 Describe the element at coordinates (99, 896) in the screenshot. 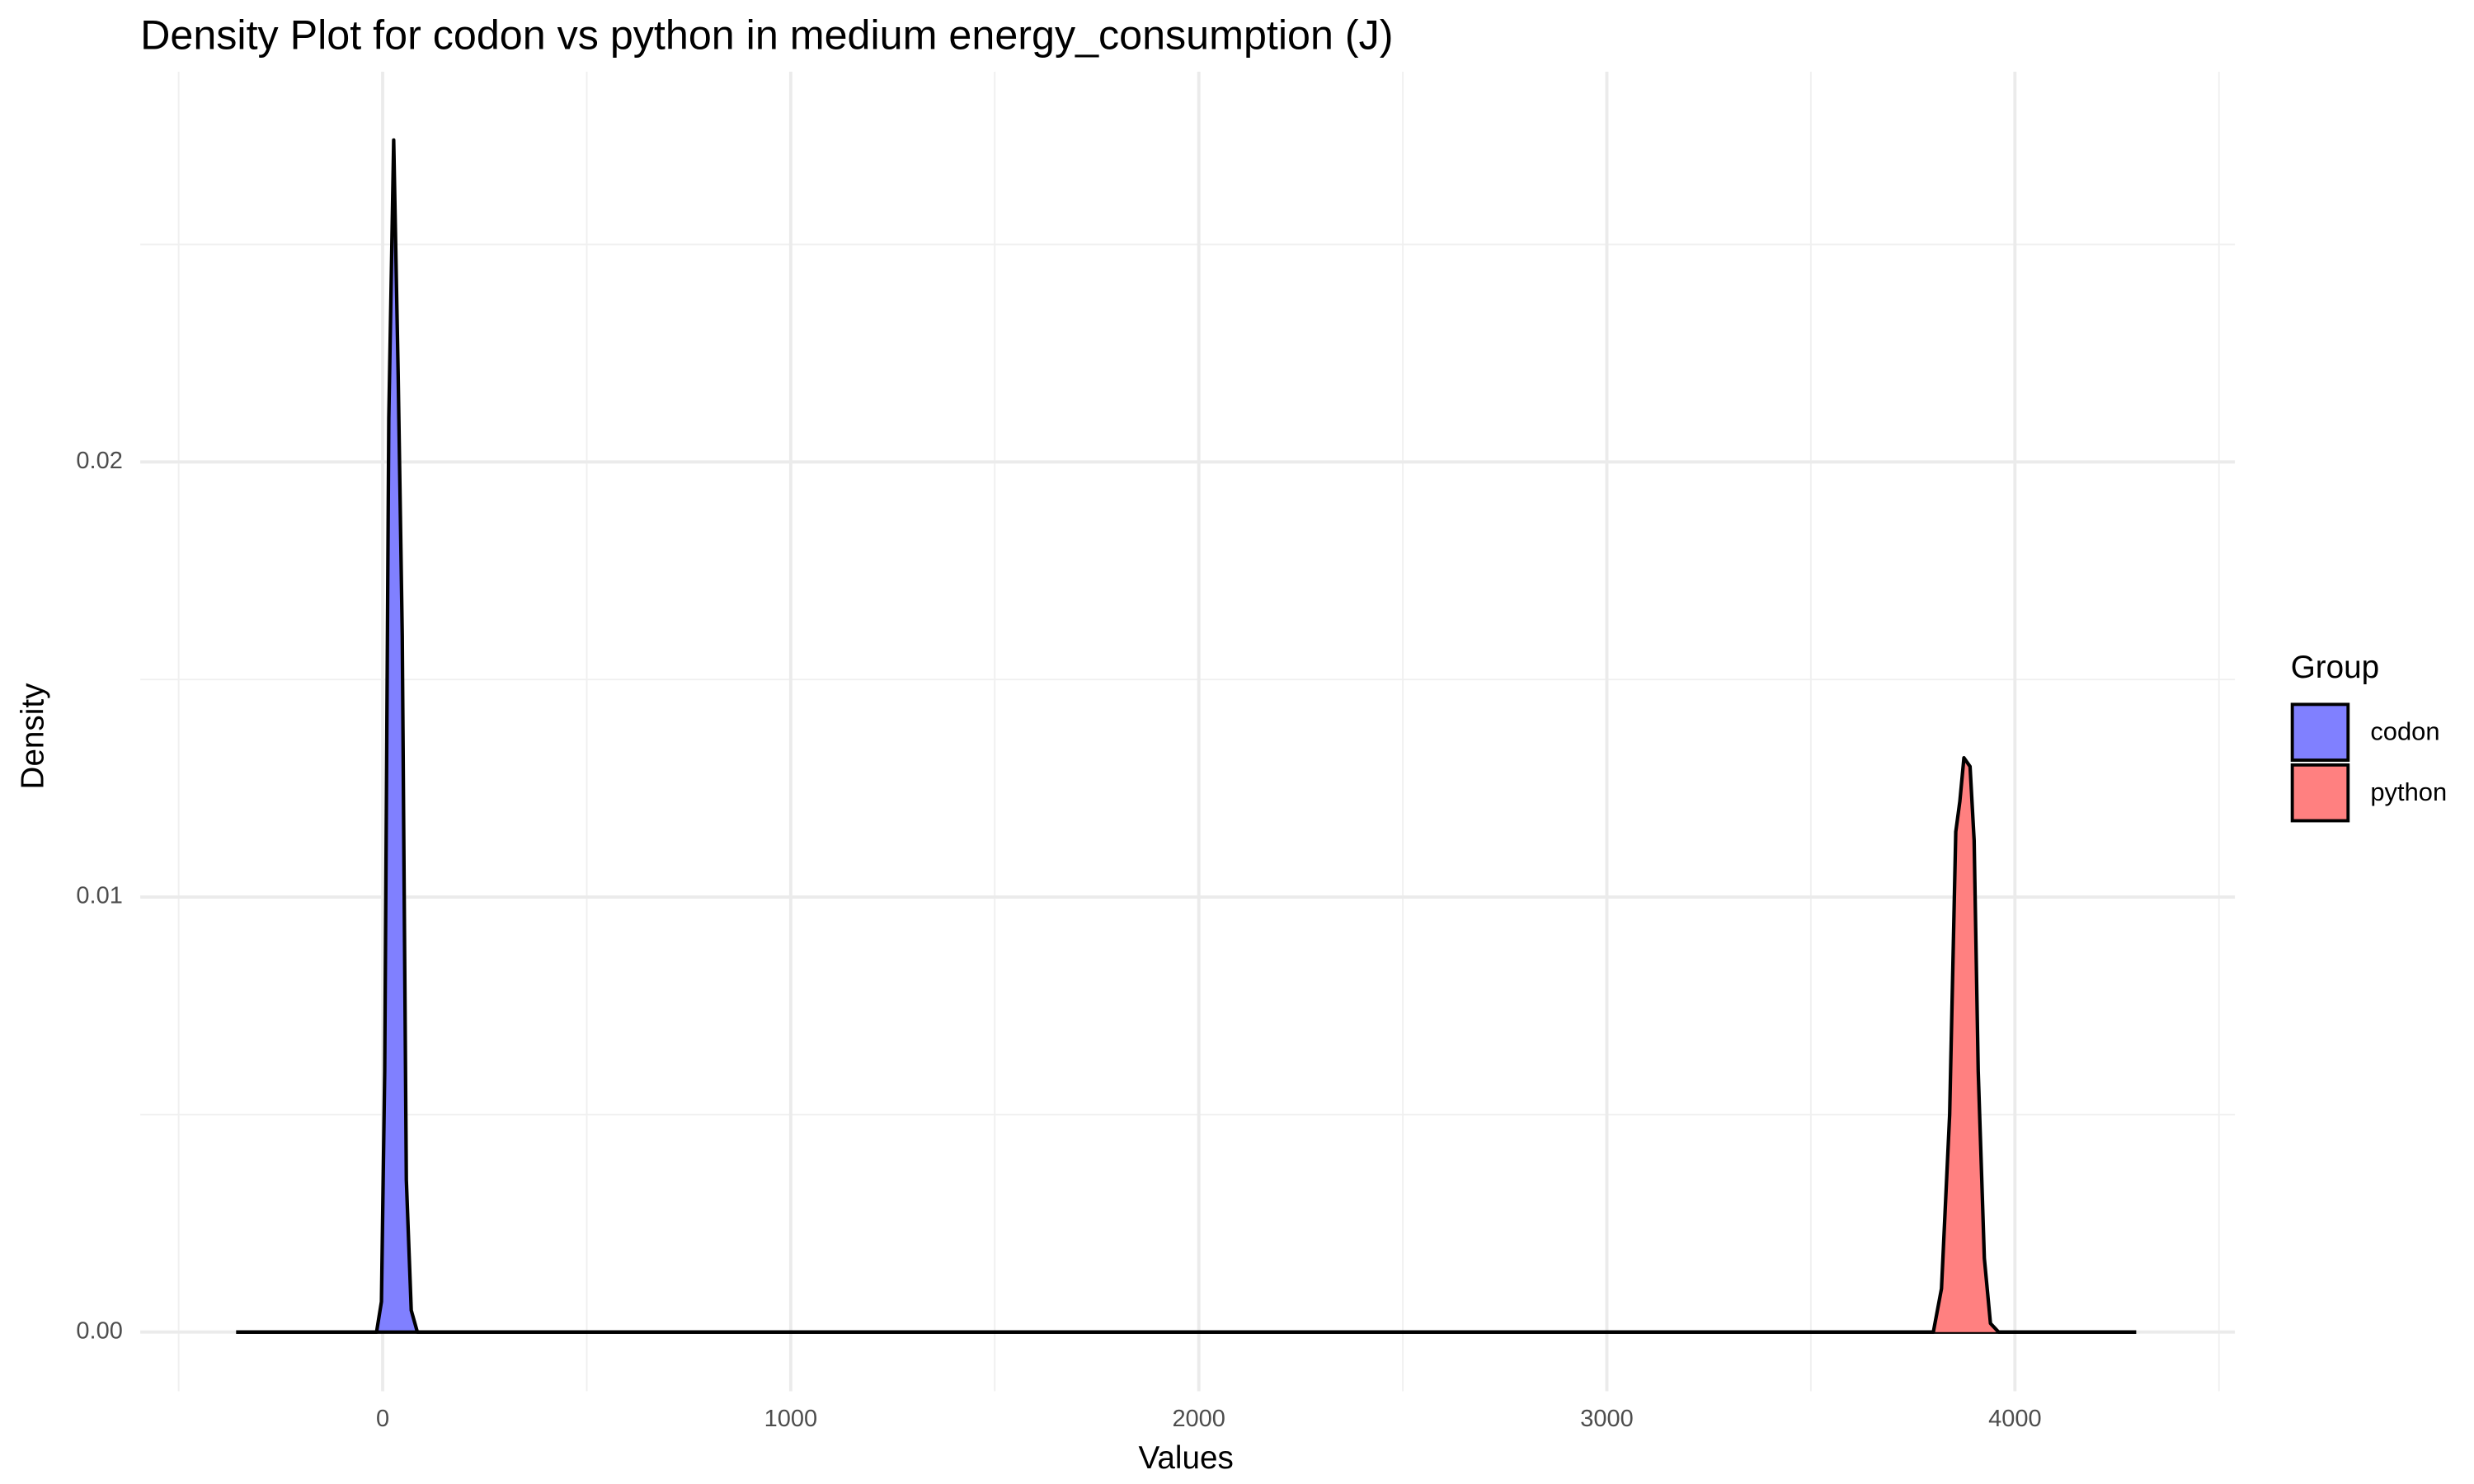

I see `y-tick-label: 0.01` at that location.